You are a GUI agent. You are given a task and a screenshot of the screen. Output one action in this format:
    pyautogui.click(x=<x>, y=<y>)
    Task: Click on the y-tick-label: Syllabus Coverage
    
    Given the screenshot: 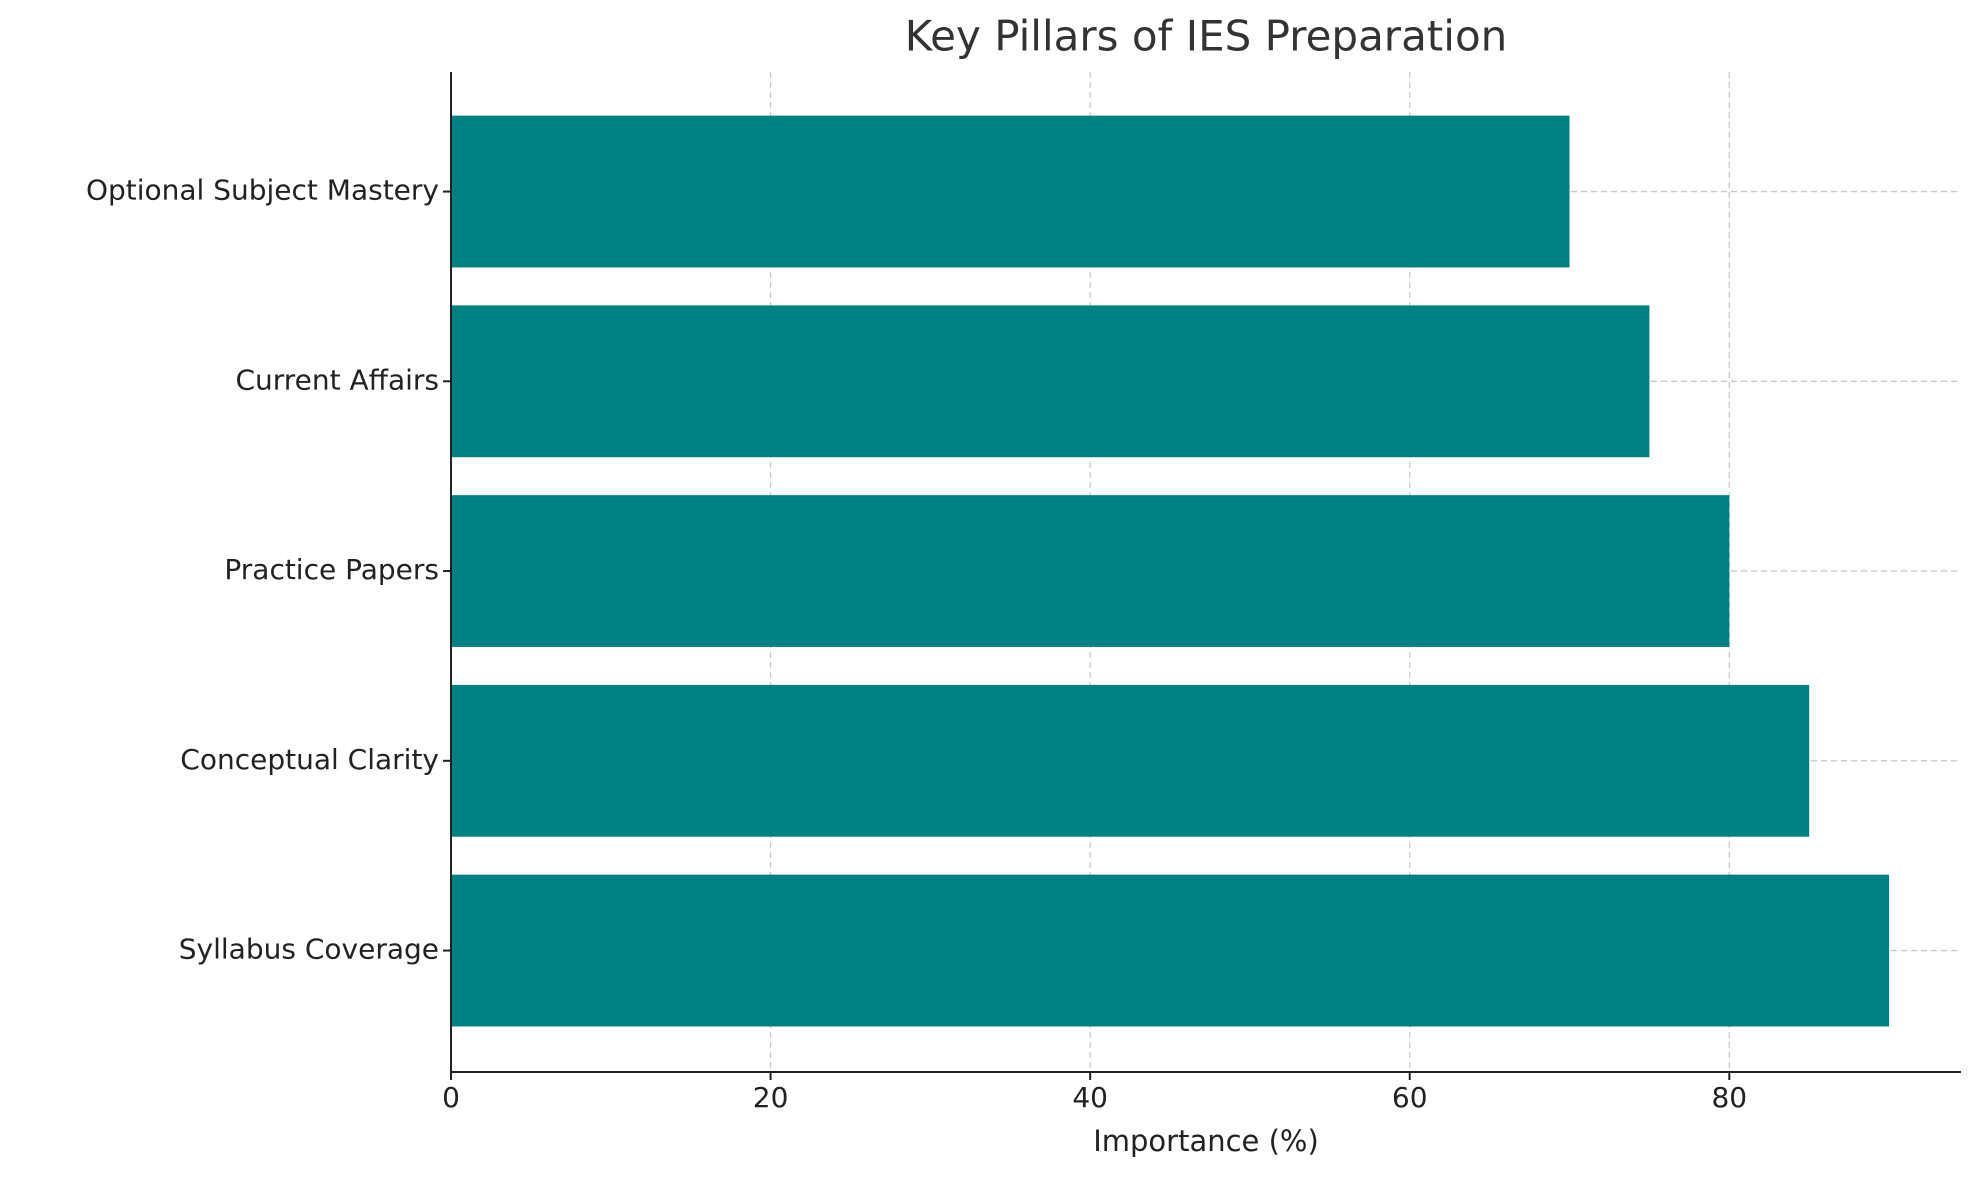 What is the action you would take?
    pyautogui.click(x=309, y=949)
    